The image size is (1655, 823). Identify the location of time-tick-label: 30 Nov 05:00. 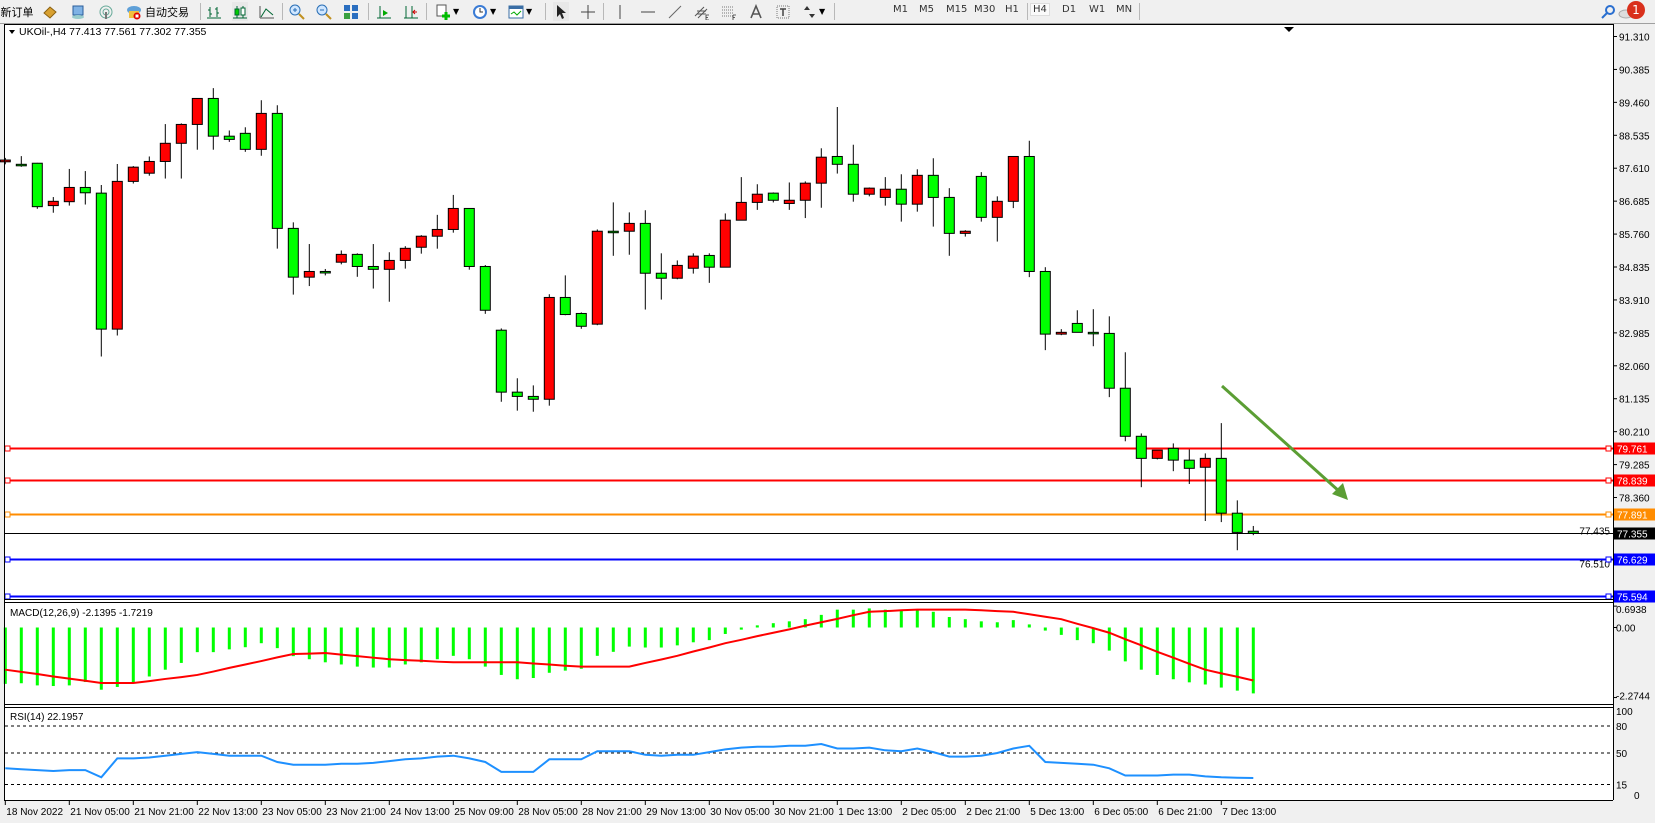
(740, 812).